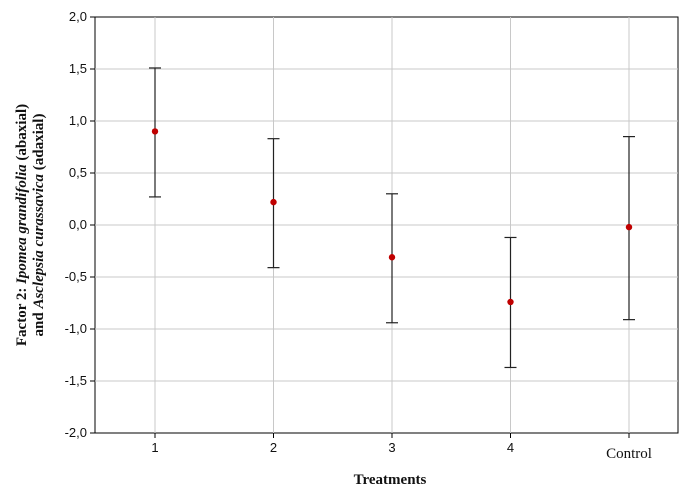 This screenshot has height=488, width=679. What do you see at coordinates (76, 432) in the screenshot?
I see `y-tick-label: -2,0` at bounding box center [76, 432].